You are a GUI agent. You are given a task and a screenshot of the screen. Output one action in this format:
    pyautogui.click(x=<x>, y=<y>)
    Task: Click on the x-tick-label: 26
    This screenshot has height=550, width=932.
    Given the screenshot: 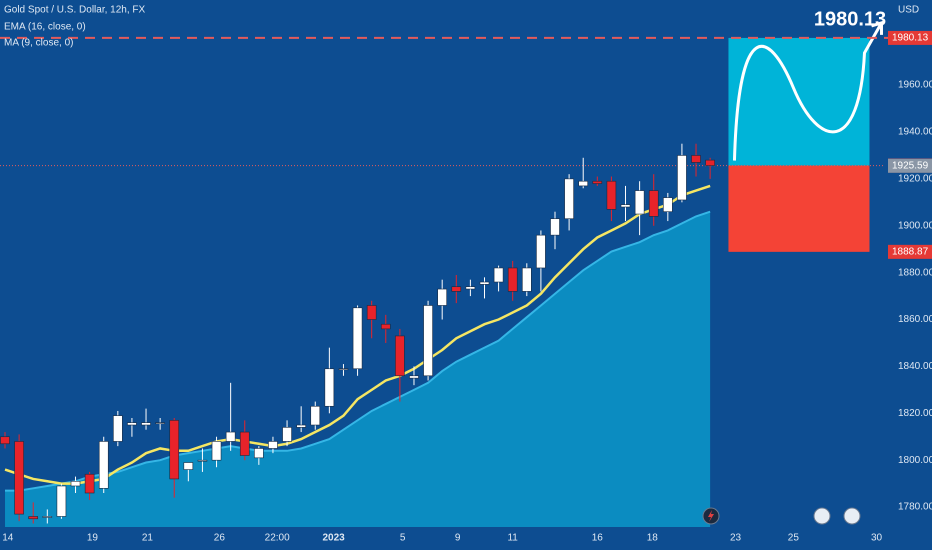 What is the action you would take?
    pyautogui.click(x=220, y=538)
    